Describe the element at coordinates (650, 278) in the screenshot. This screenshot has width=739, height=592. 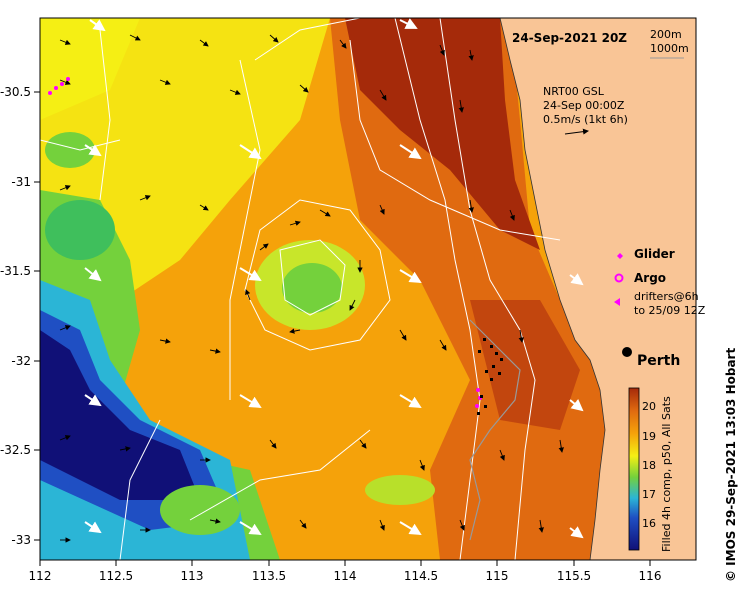
I see `legend-argo: Argo` at that location.